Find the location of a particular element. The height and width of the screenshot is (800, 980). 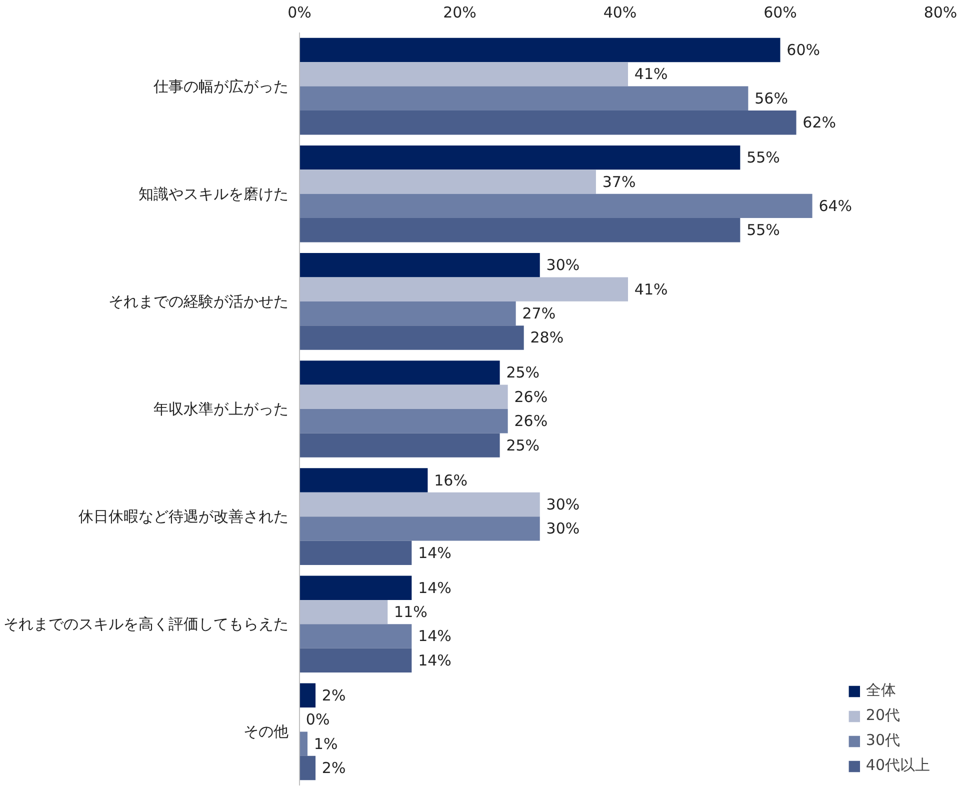

y-tick-label: 仕事の幅が広がった is located at coordinates (220, 86).